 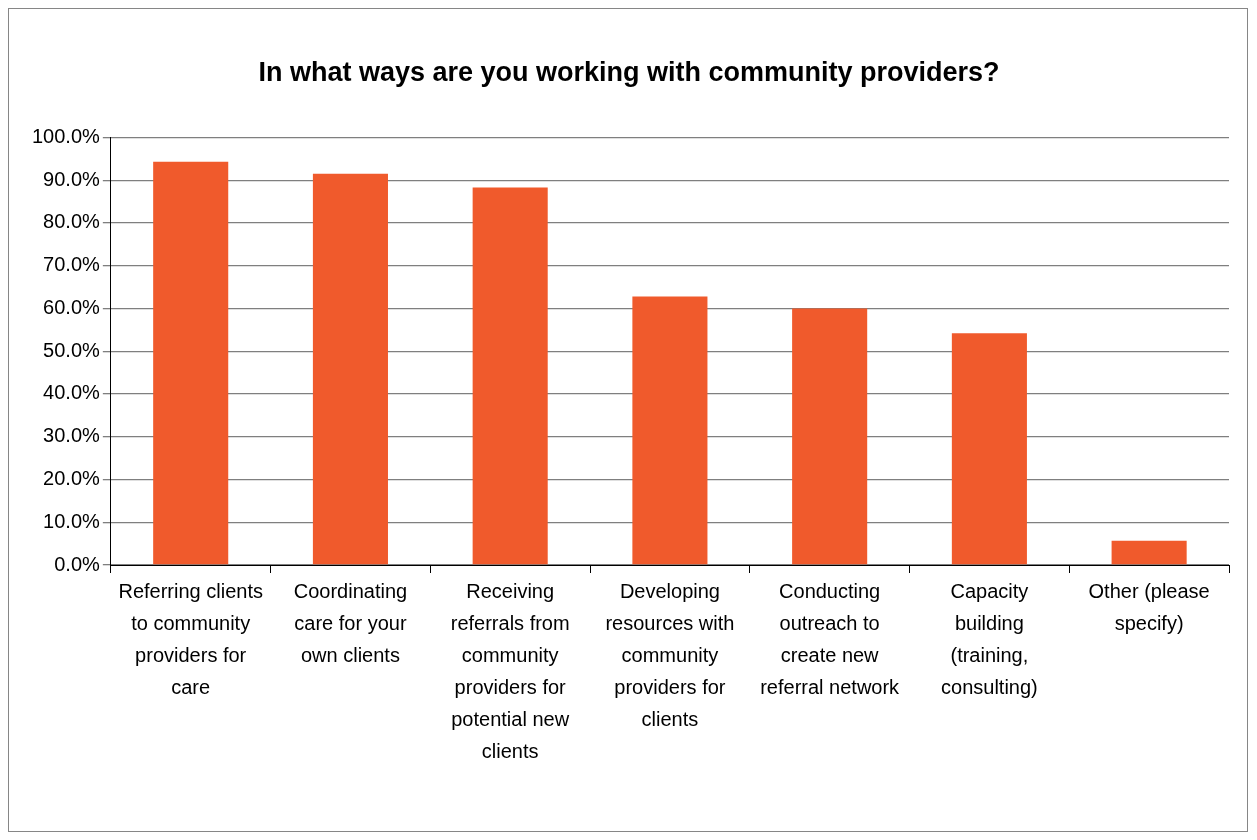 What do you see at coordinates (72, 520) in the screenshot?
I see `y-tick-label: 10.0%` at bounding box center [72, 520].